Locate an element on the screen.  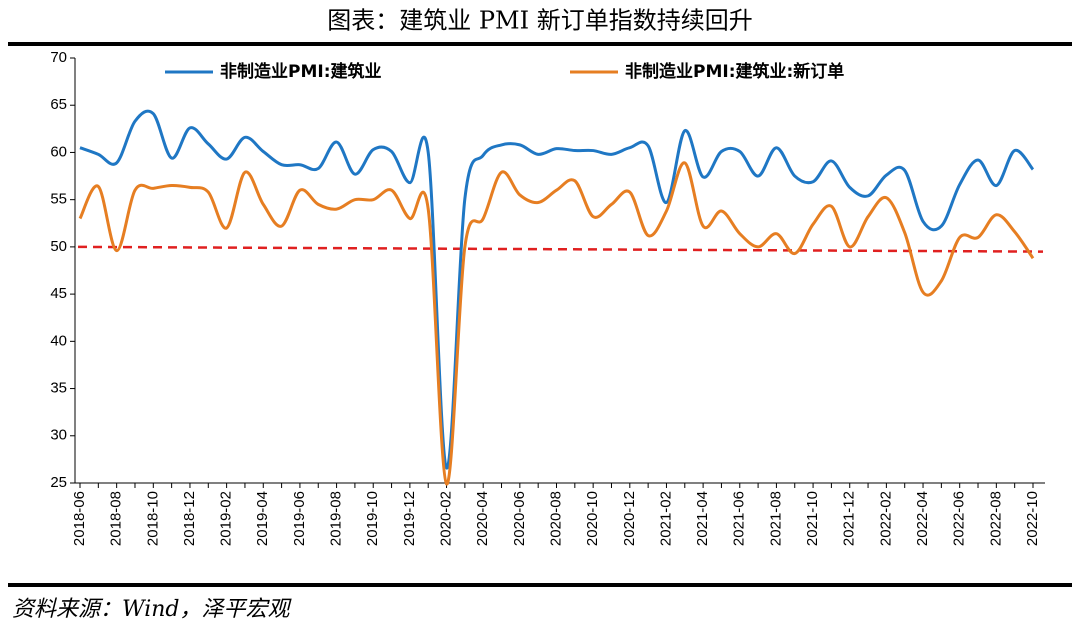
x-tick-label: 2020-10 is located at coordinates (592, 518).